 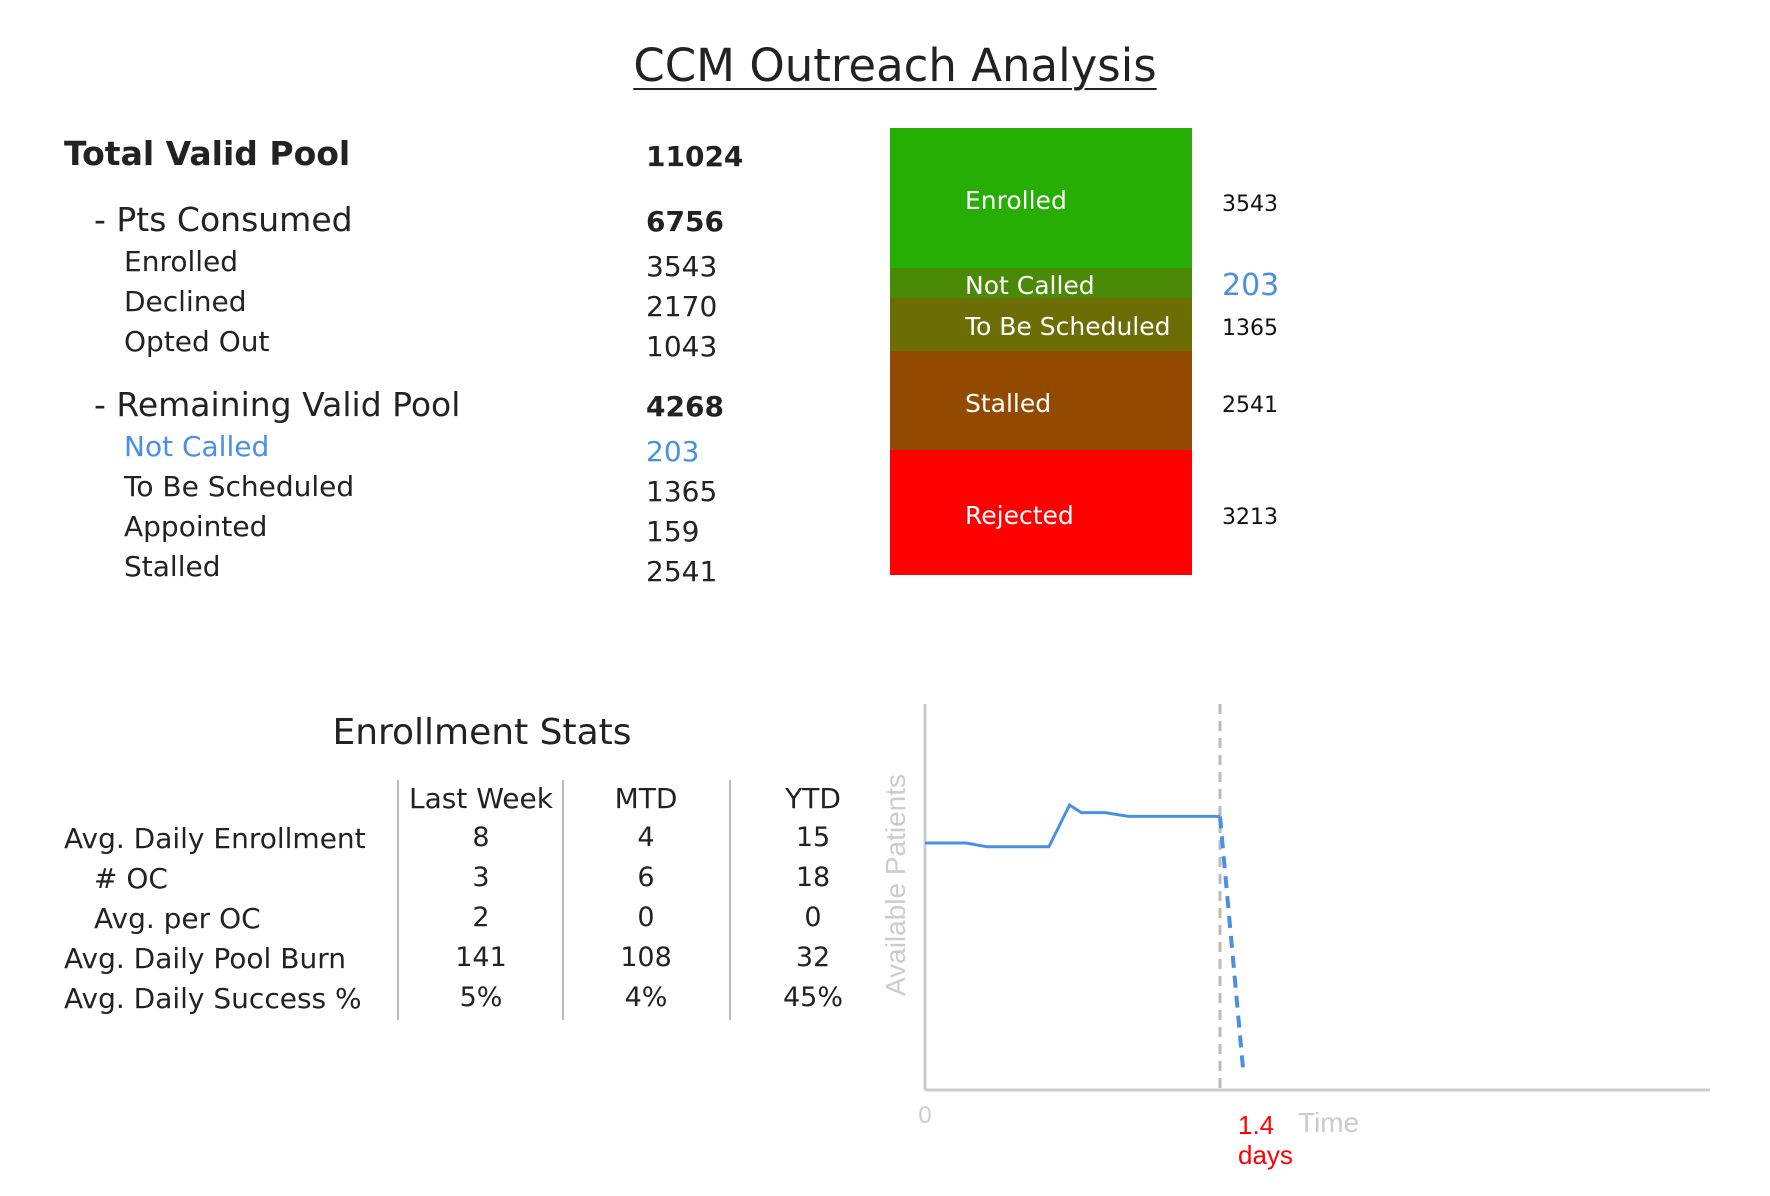 What do you see at coordinates (482, 732) in the screenshot?
I see `enrollment-stats-title: Enrollment Stats` at bounding box center [482, 732].